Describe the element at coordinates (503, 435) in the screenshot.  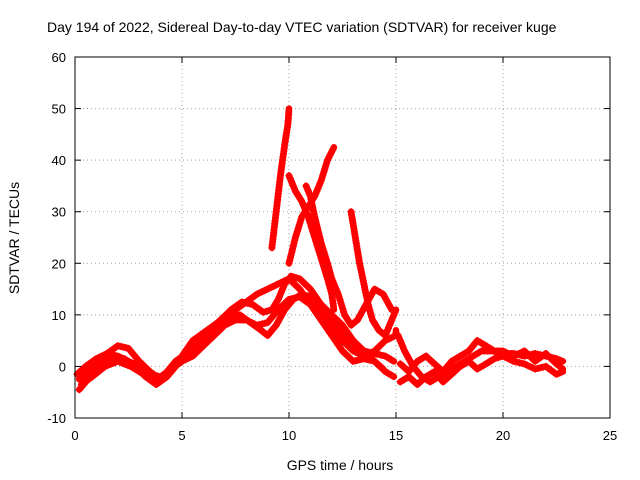
I see `x-tick-label: 20` at that location.